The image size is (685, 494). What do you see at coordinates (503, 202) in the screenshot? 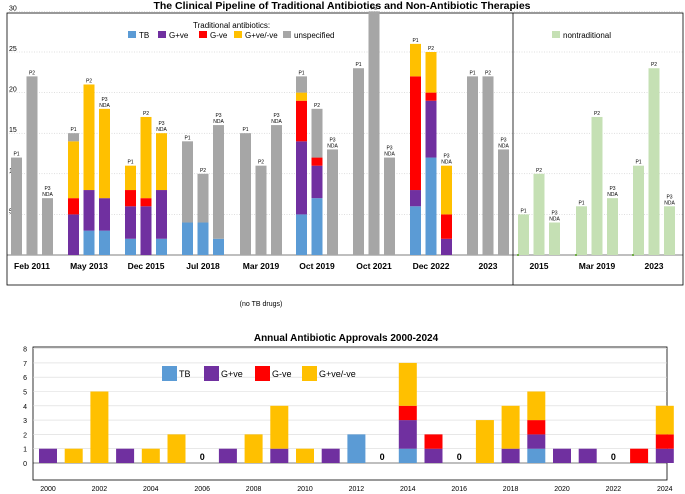
I see `top-bar-2023-3-unspecified` at bounding box center [503, 202].